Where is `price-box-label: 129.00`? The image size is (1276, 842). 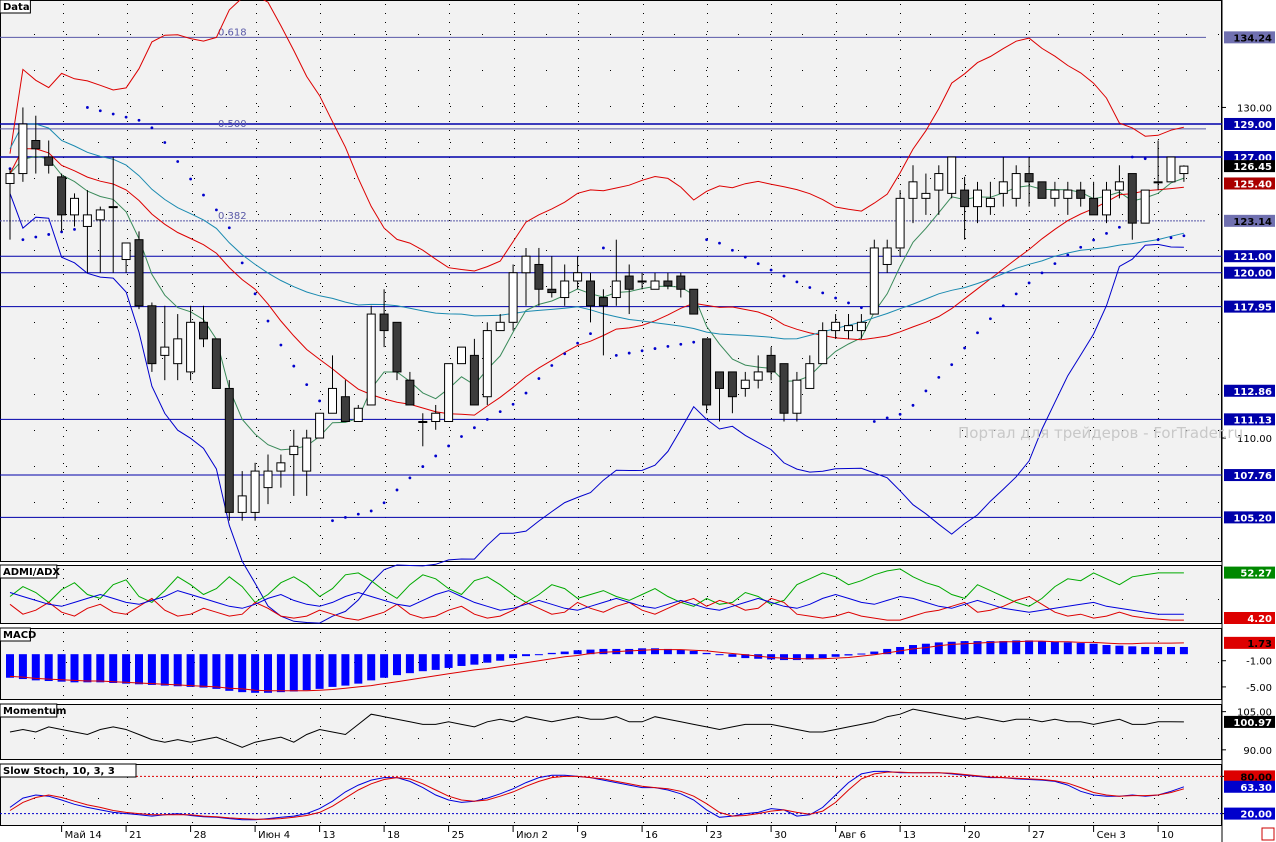
price-box-label: 129.00 is located at coordinates (1252, 125).